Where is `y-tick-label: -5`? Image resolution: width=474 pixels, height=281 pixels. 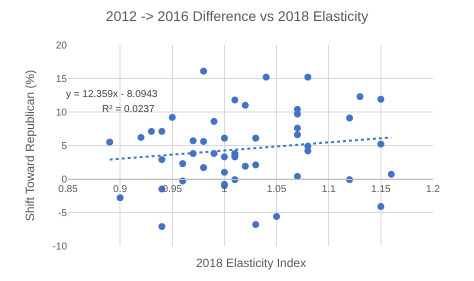 y-tick-label: -5 is located at coordinates (63, 213).